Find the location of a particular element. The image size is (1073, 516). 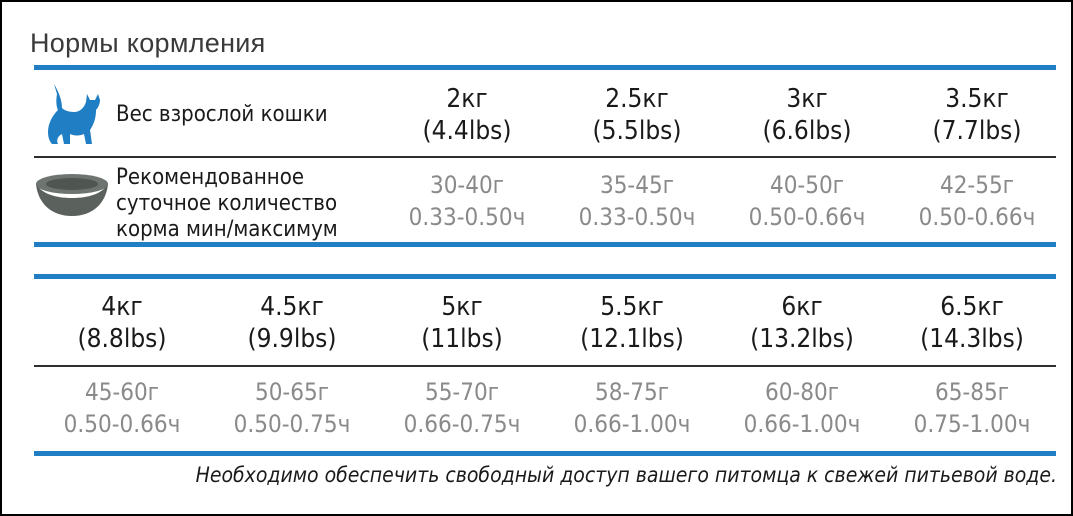

top-divider-blue is located at coordinates (545, 67).